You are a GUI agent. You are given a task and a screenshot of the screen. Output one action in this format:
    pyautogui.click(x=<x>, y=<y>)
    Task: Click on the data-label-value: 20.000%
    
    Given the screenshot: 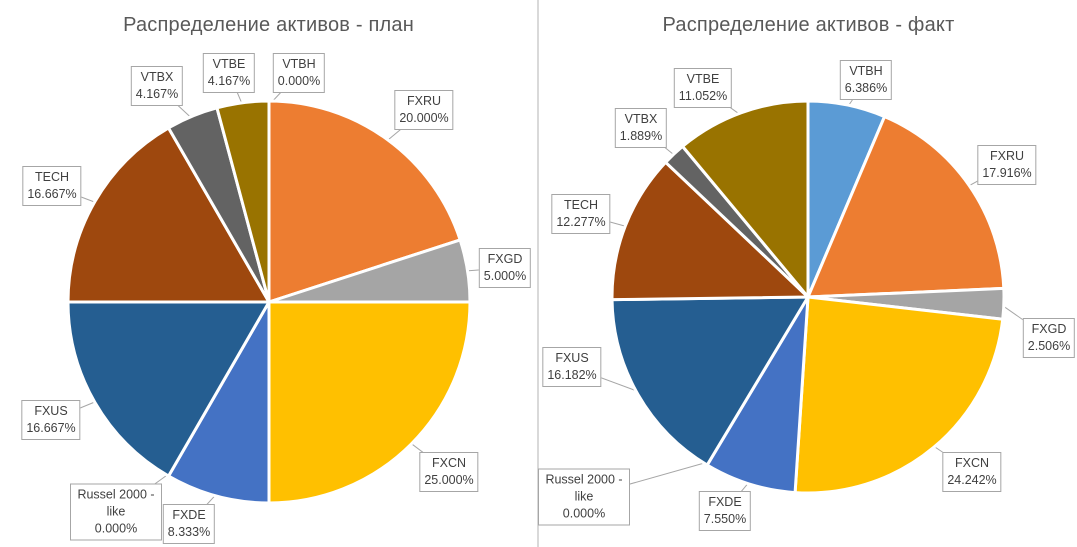 What is the action you would take?
    pyautogui.click(x=424, y=118)
    